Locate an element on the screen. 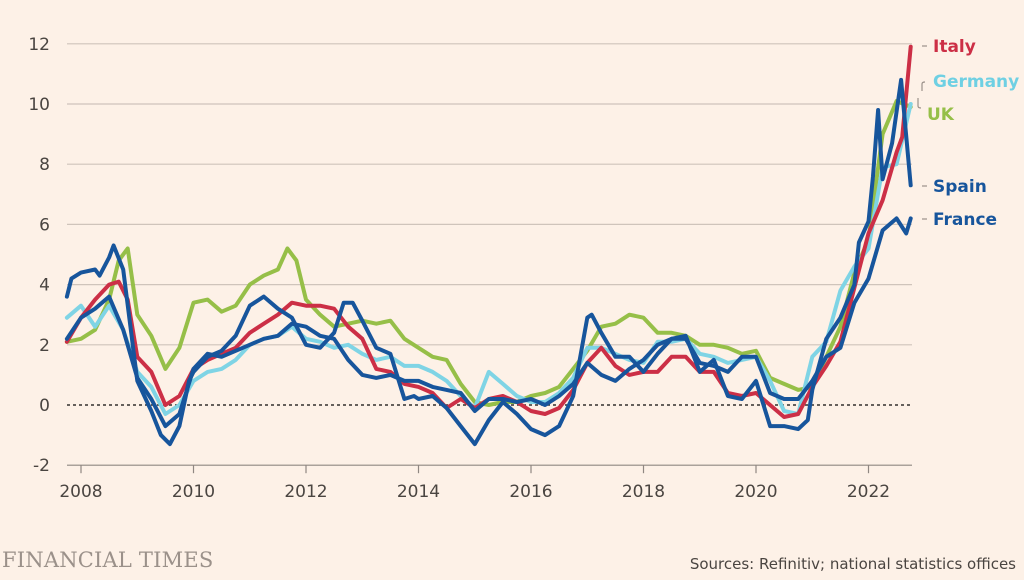  x-tick-label: 2022 is located at coordinates (868, 492).